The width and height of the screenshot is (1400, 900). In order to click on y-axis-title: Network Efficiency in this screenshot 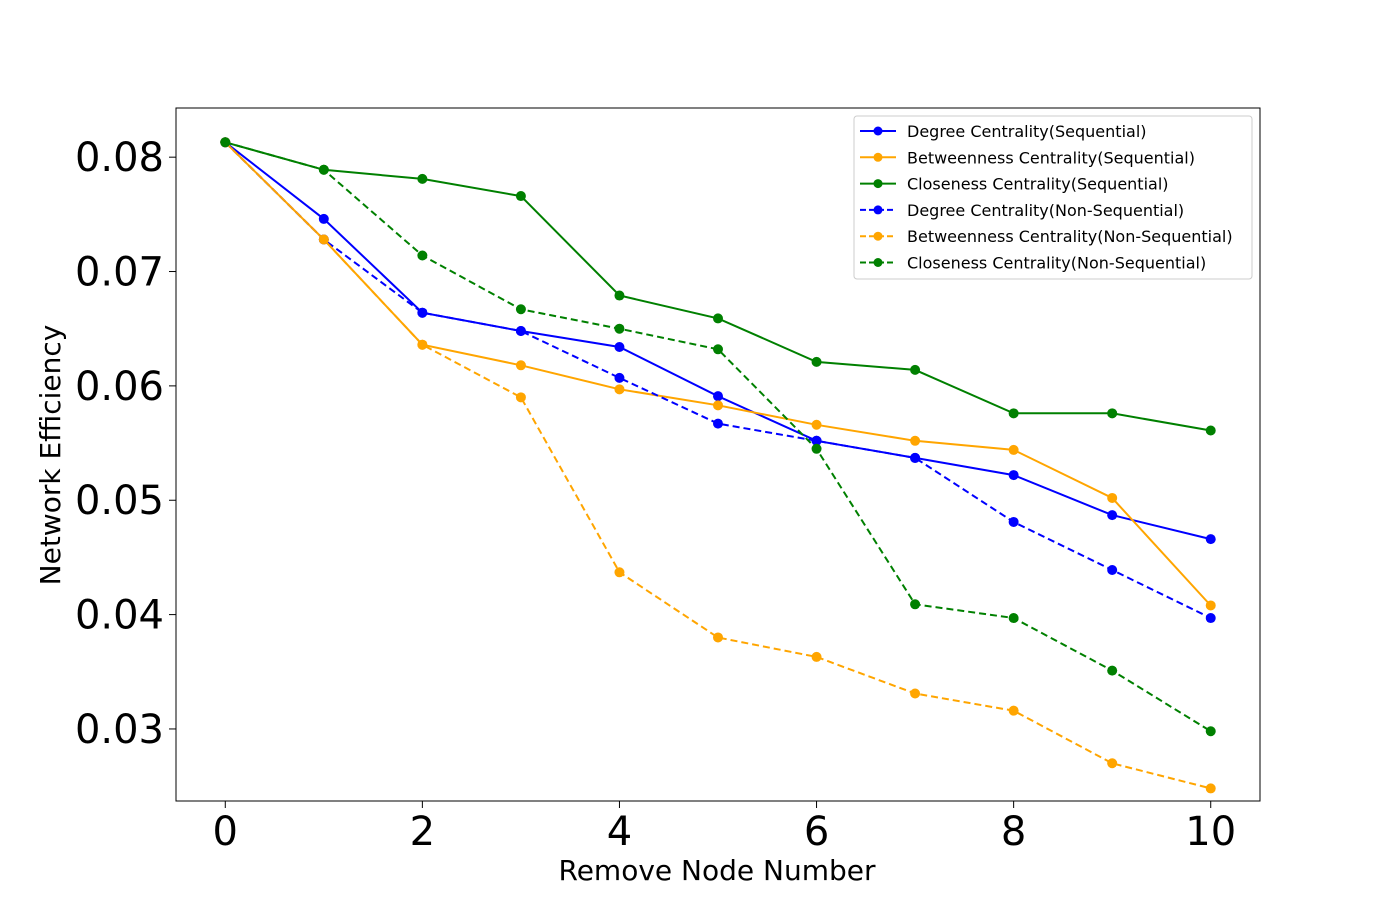, I will do `click(50, 455)`.